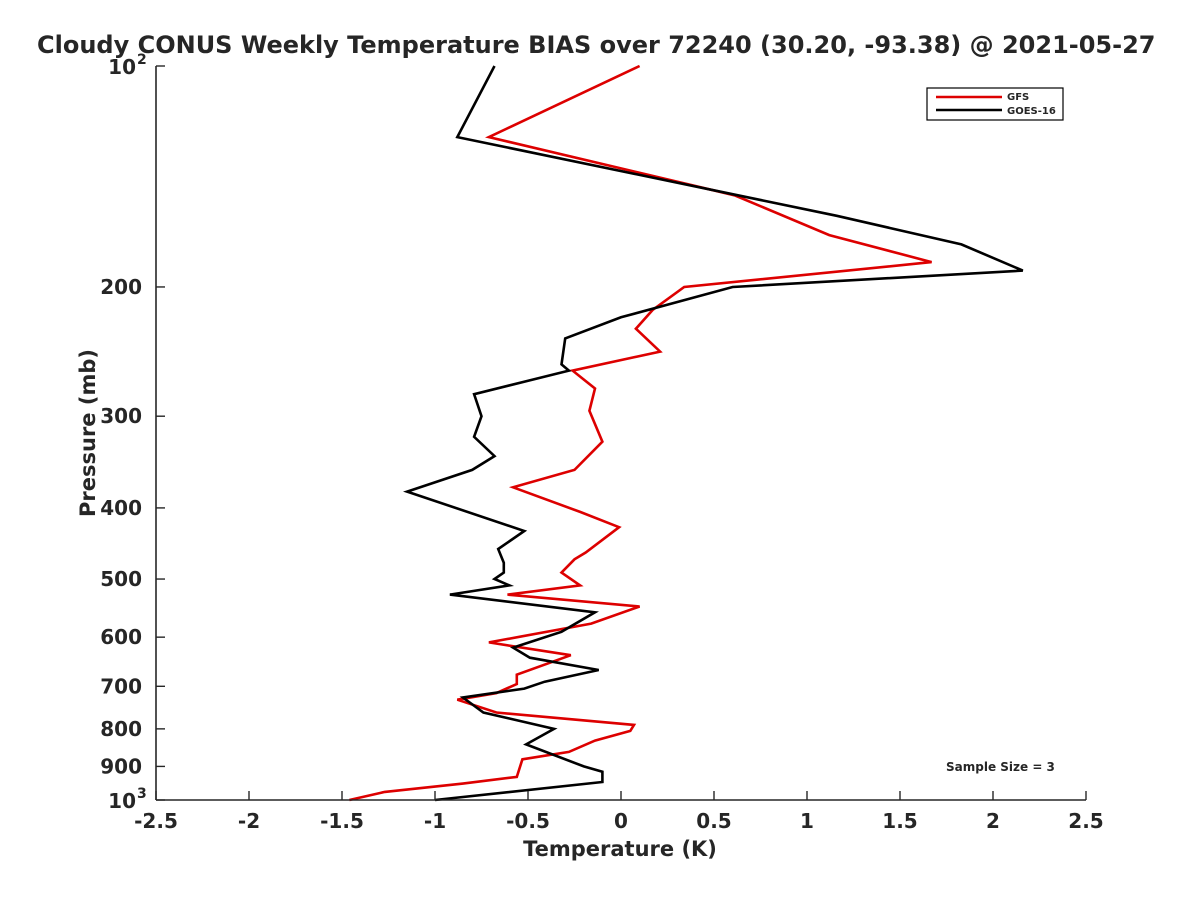 The width and height of the screenshot is (1200, 900). Describe the element at coordinates (156, 821) in the screenshot. I see `x-tick-label: -2.5` at that location.